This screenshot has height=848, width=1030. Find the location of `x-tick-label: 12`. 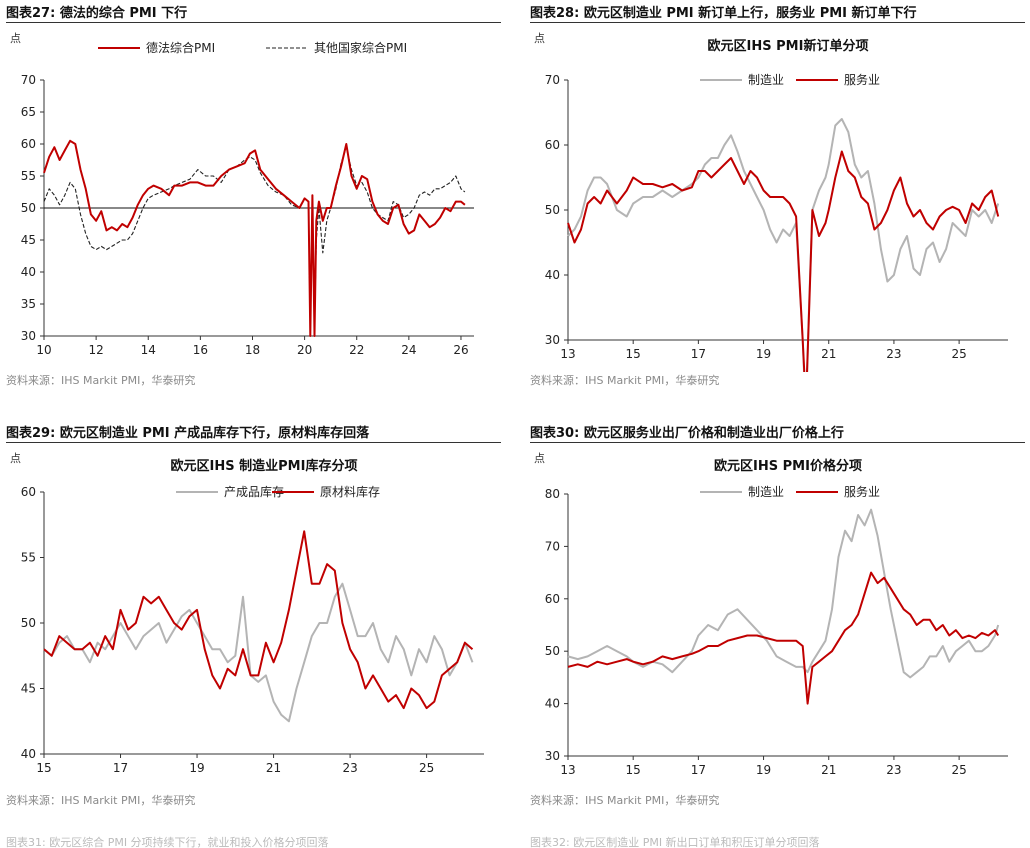

x-tick-label: 12 is located at coordinates (95, 350).